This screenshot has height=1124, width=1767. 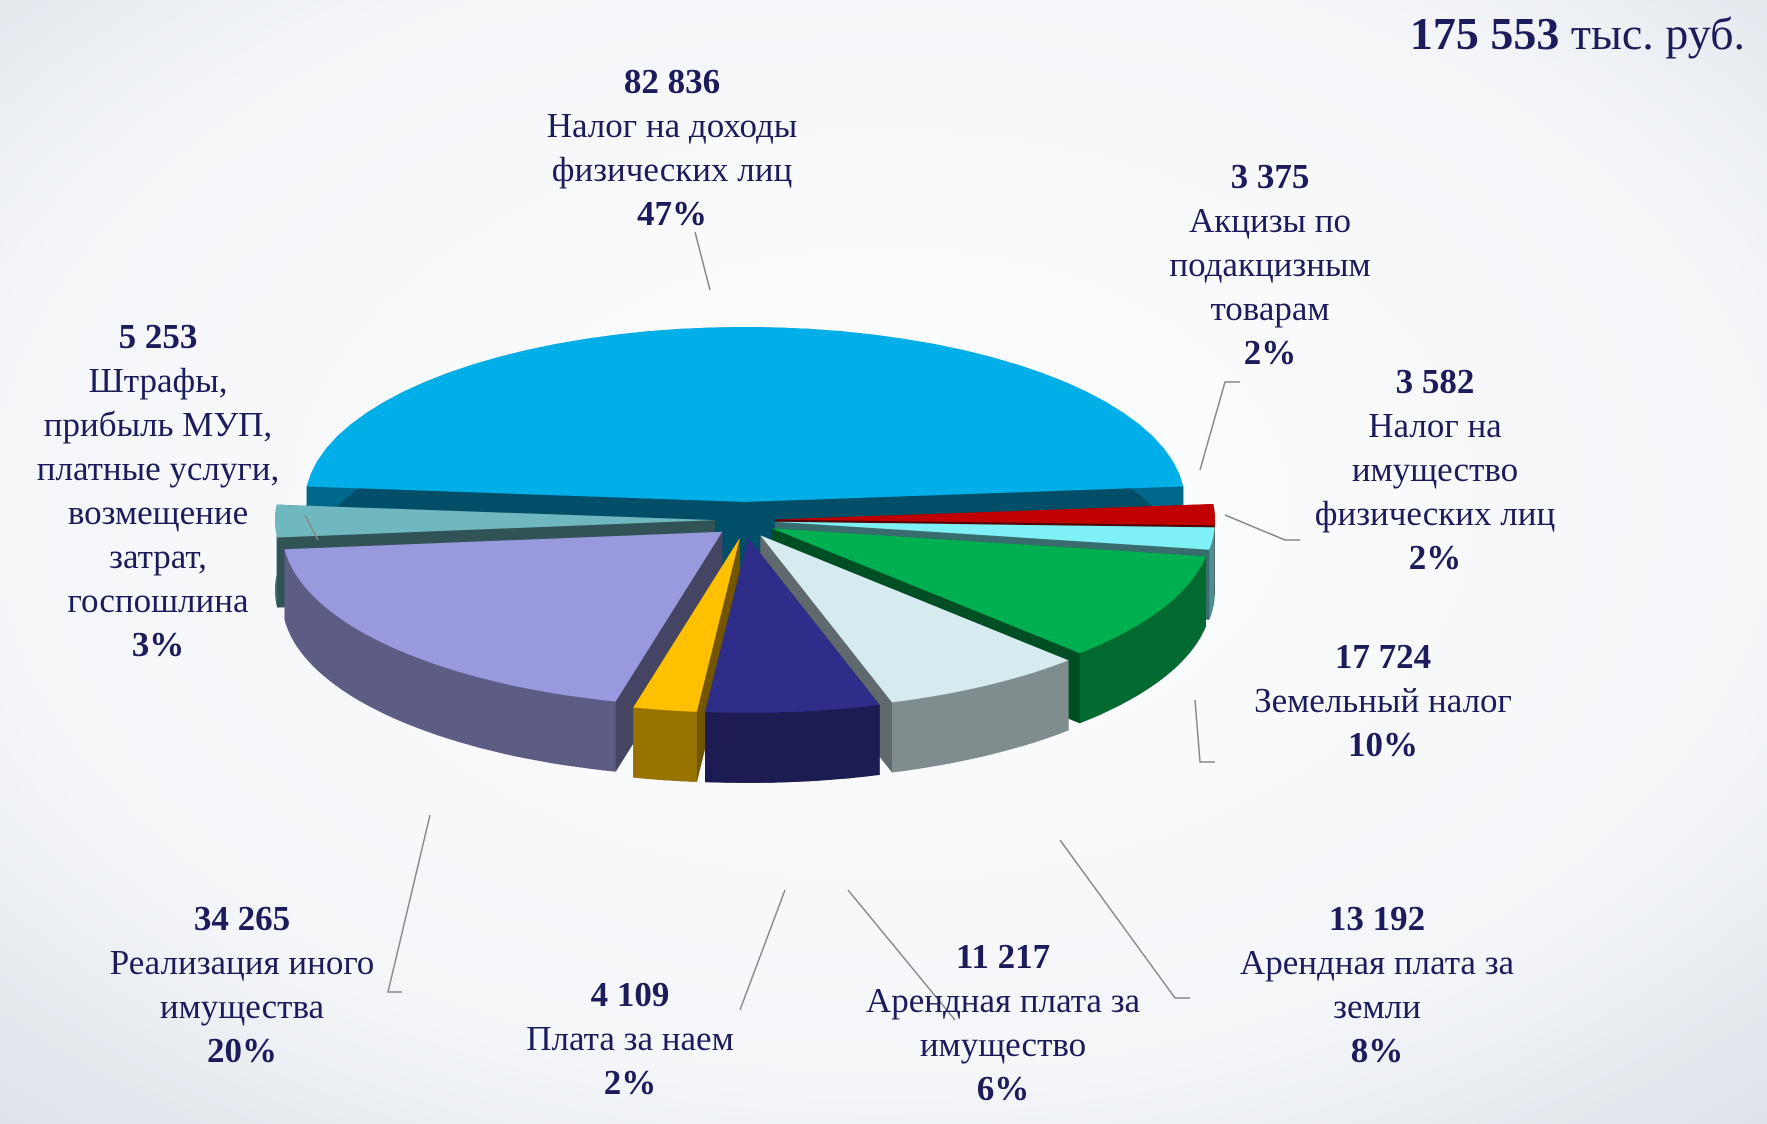 I want to click on slice-label: Плата за наем, so click(x=629, y=1038).